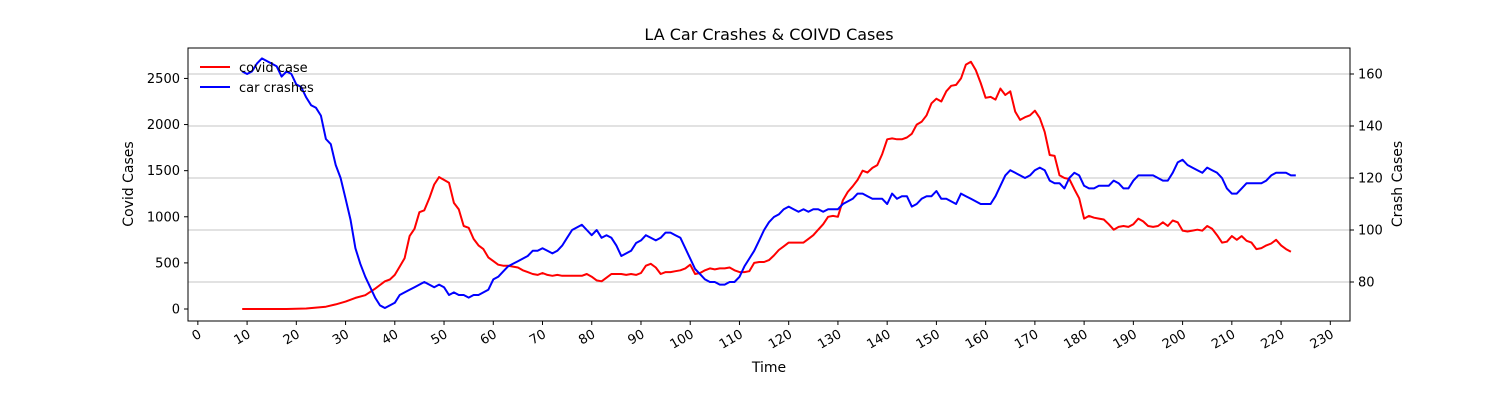  Describe the element at coordinates (390, 337) in the screenshot. I see `x-tick-label: 40` at that location.